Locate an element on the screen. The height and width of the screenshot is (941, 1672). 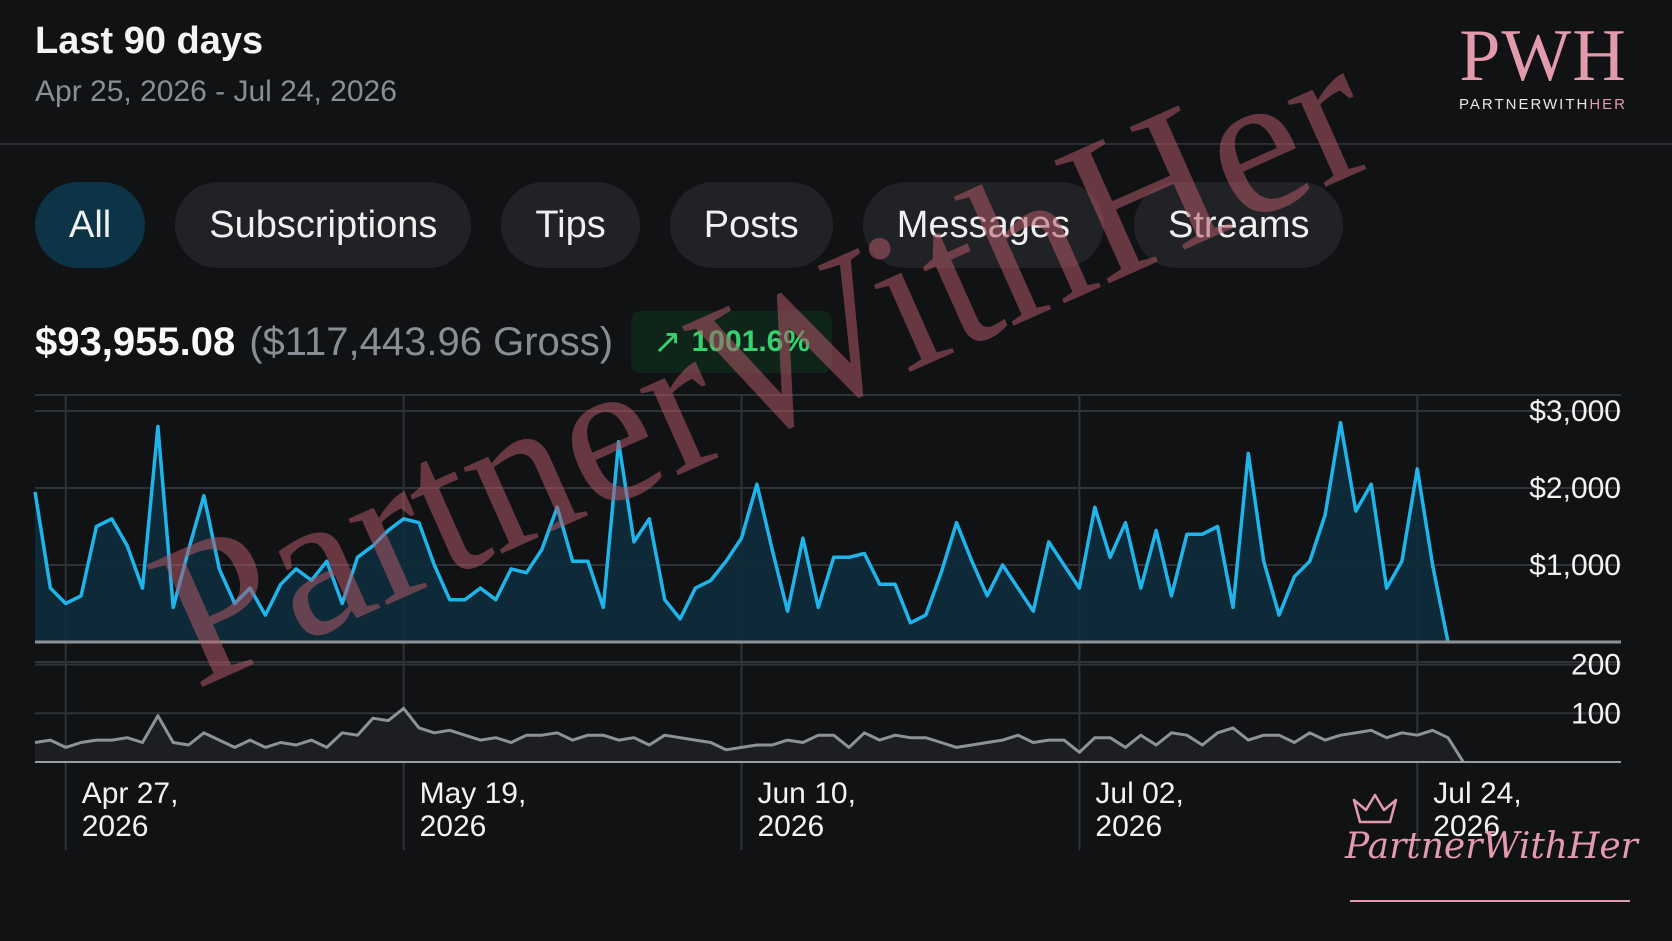
earnings-y-tick-label: $1,000 is located at coordinates (1575, 565).